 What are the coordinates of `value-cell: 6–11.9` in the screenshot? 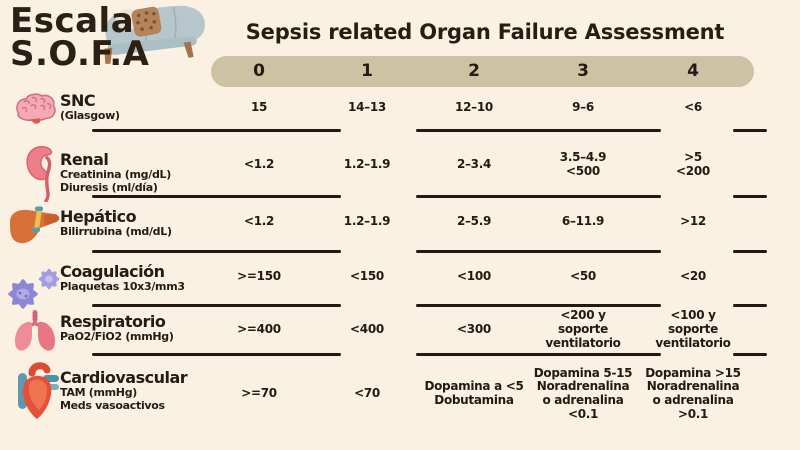 It's located at (583, 221).